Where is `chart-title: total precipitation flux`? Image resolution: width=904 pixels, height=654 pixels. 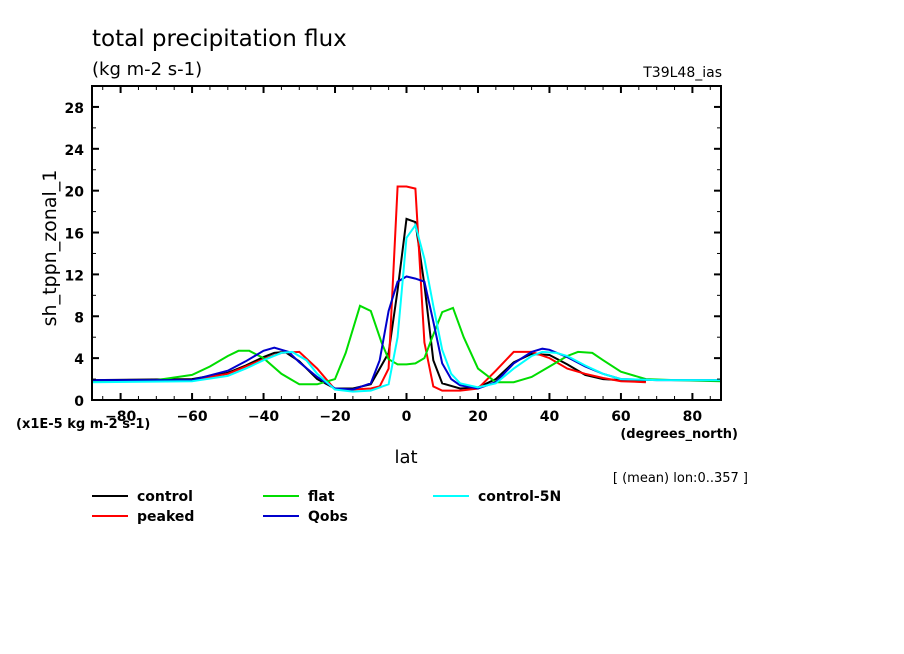
chart-title: total precipitation flux is located at coordinates (219, 39).